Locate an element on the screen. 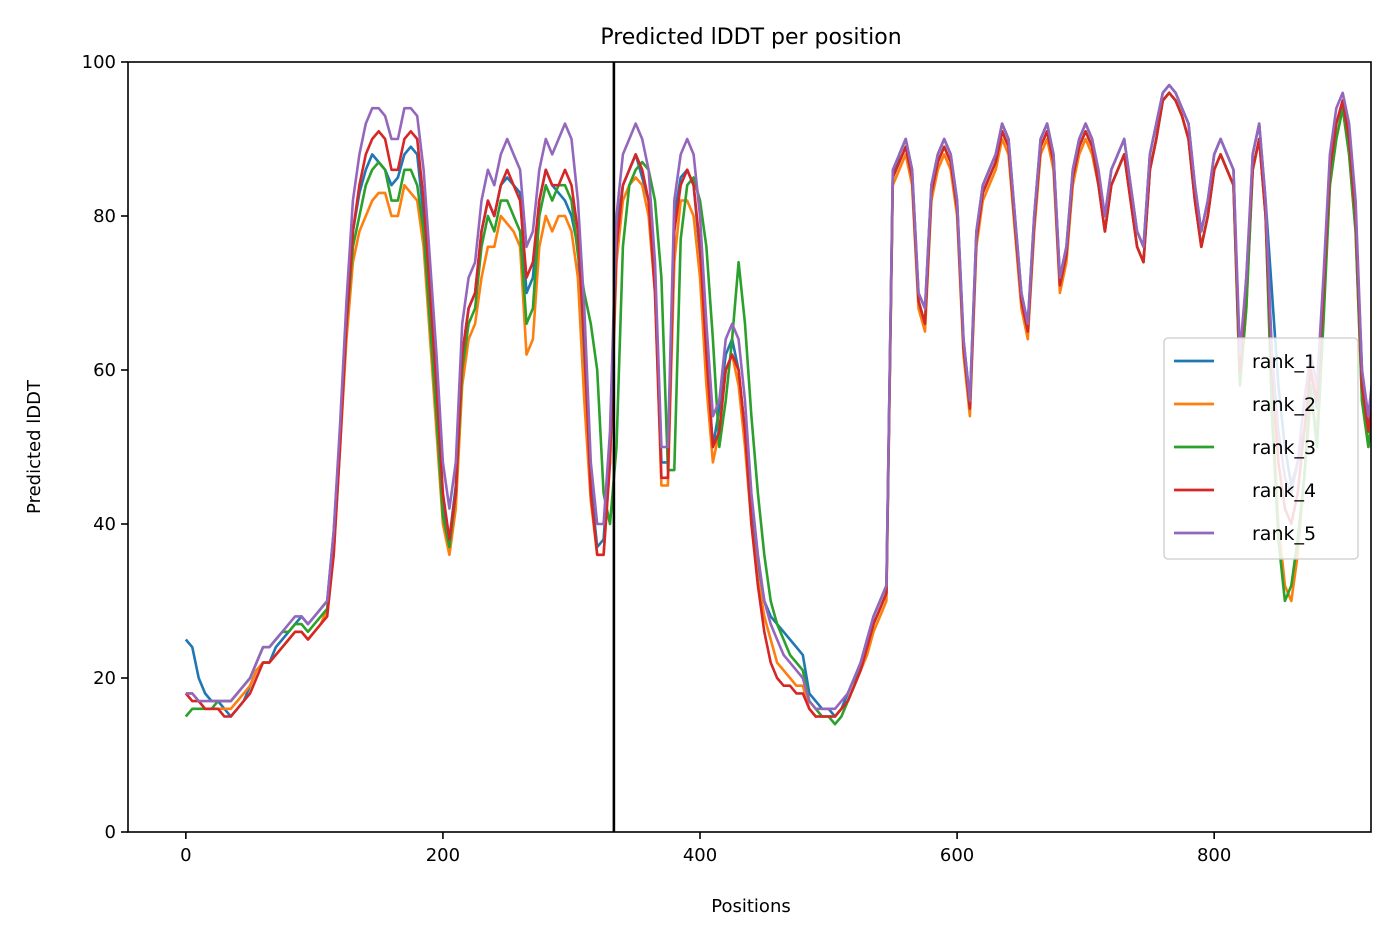 This screenshot has height=939, width=1391. y-tick-label: 20 is located at coordinates (104, 678).